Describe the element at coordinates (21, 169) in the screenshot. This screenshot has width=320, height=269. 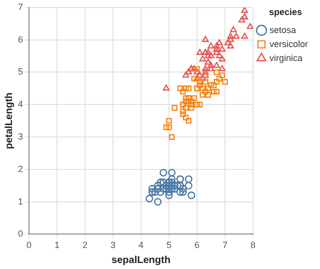
I see `y-tick-label: 2` at that location.